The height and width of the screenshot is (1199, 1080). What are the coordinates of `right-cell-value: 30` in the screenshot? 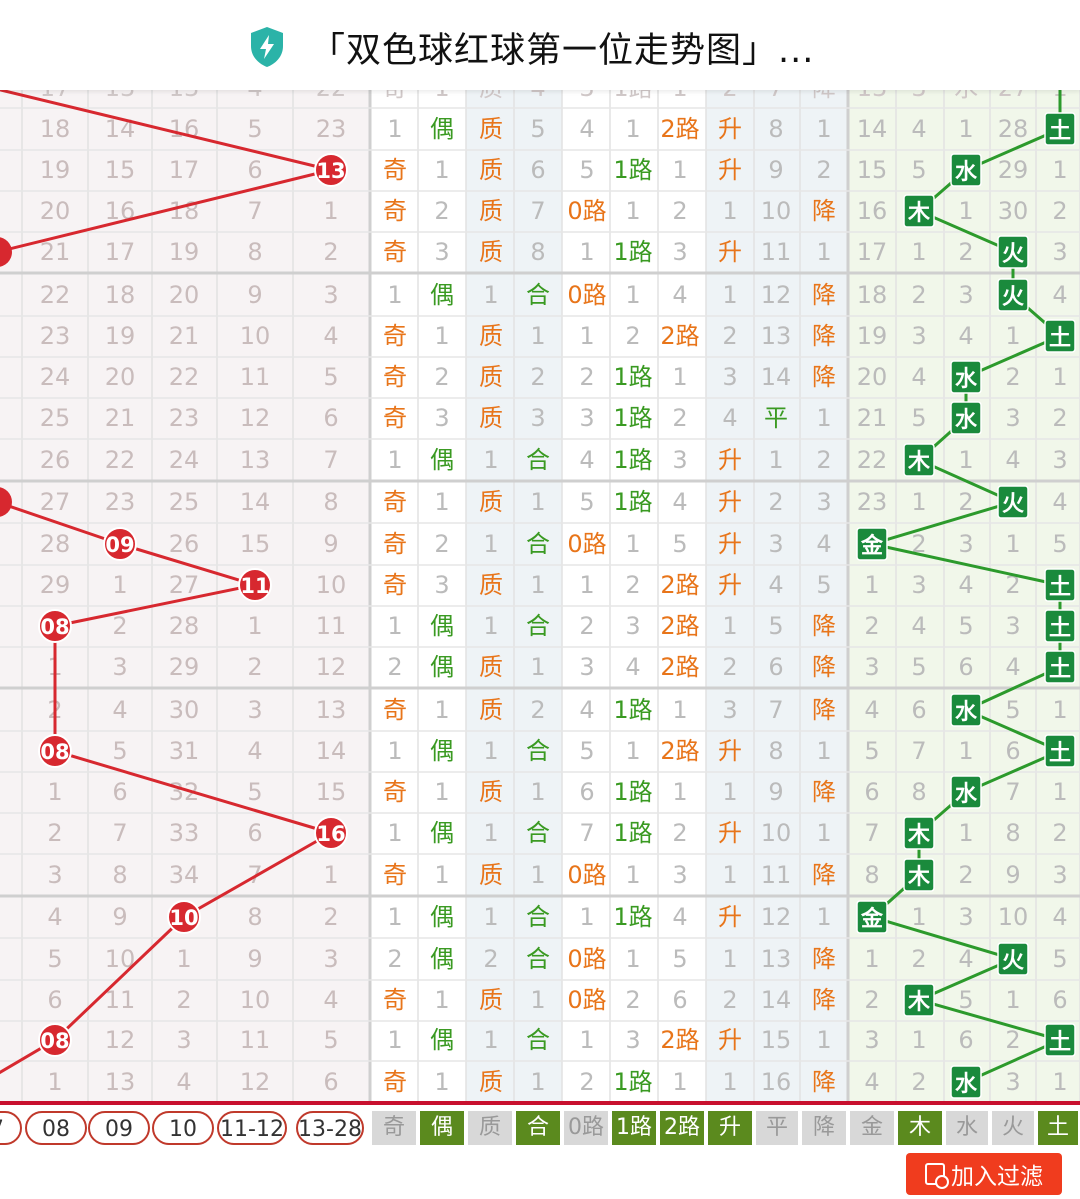 It's located at (1013, 211).